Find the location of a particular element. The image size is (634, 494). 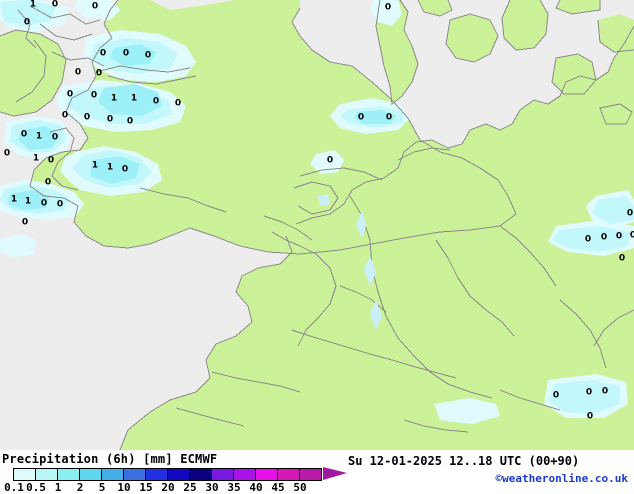

precip-northsea-a is located at coordinates (386, 13).